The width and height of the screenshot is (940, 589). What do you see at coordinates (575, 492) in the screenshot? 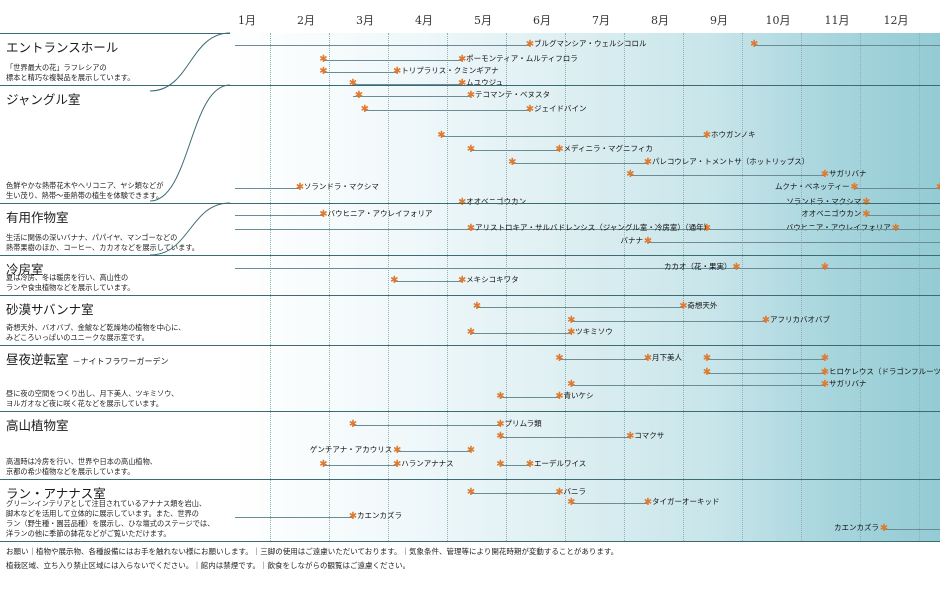
I see `plant-label: バニラ` at bounding box center [575, 492].